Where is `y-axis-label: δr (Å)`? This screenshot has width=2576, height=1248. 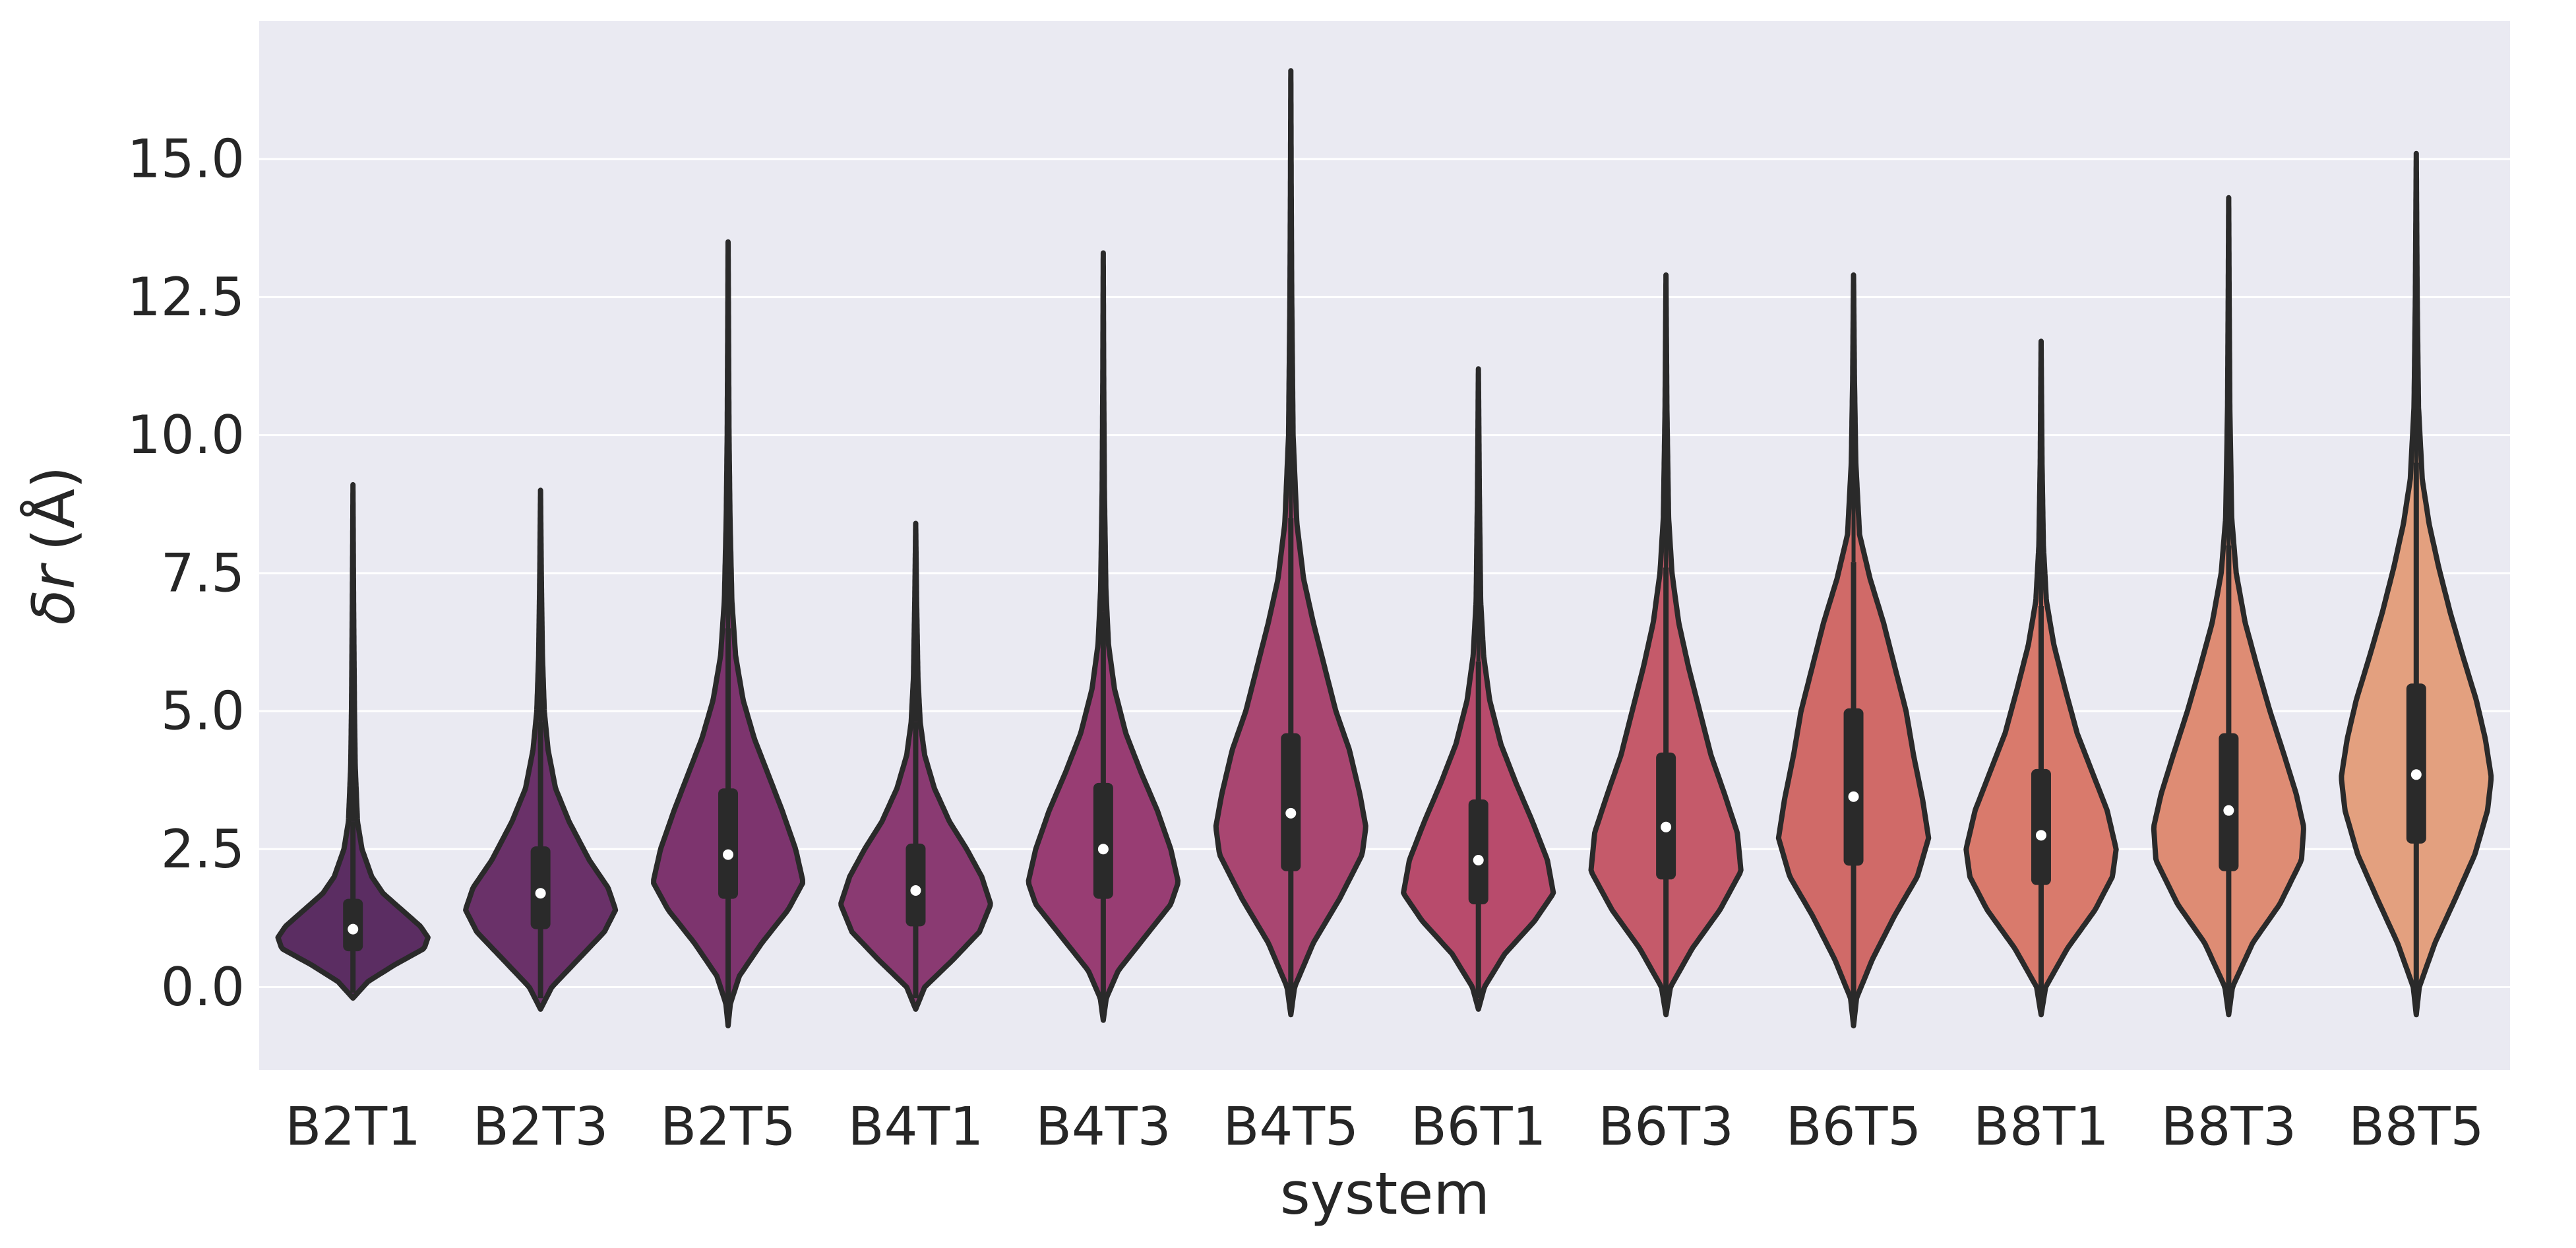 y-axis-label: δr (Å) is located at coordinates (54, 545).